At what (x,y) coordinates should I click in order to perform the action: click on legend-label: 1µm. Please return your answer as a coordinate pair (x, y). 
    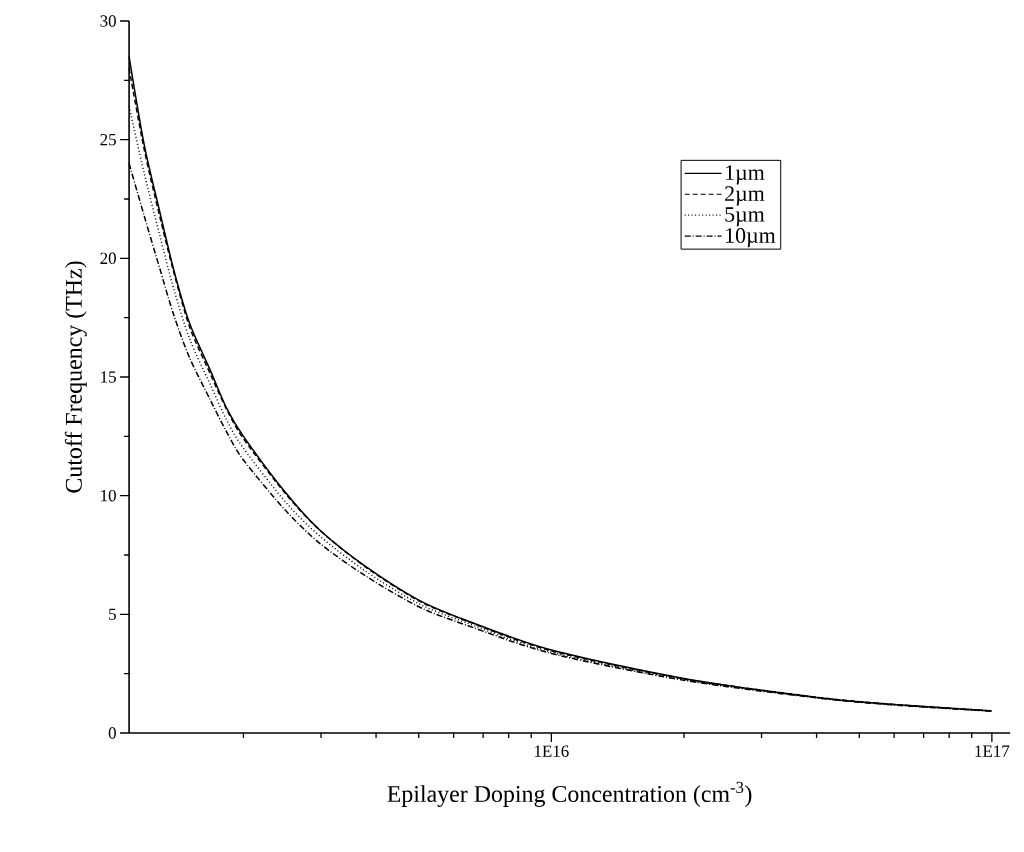
    Looking at the image, I should click on (745, 175).